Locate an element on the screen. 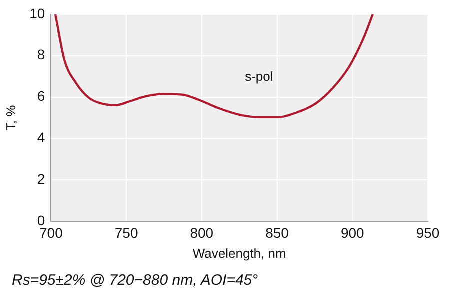  x-tick-label: 750 is located at coordinates (126, 232).